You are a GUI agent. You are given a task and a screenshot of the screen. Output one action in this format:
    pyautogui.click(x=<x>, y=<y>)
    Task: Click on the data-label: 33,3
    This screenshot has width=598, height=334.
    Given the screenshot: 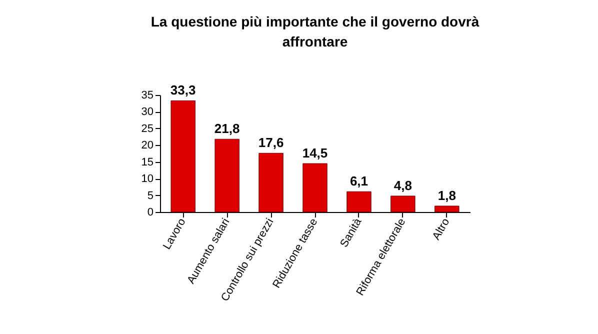 What is the action you would take?
    pyautogui.click(x=183, y=90)
    